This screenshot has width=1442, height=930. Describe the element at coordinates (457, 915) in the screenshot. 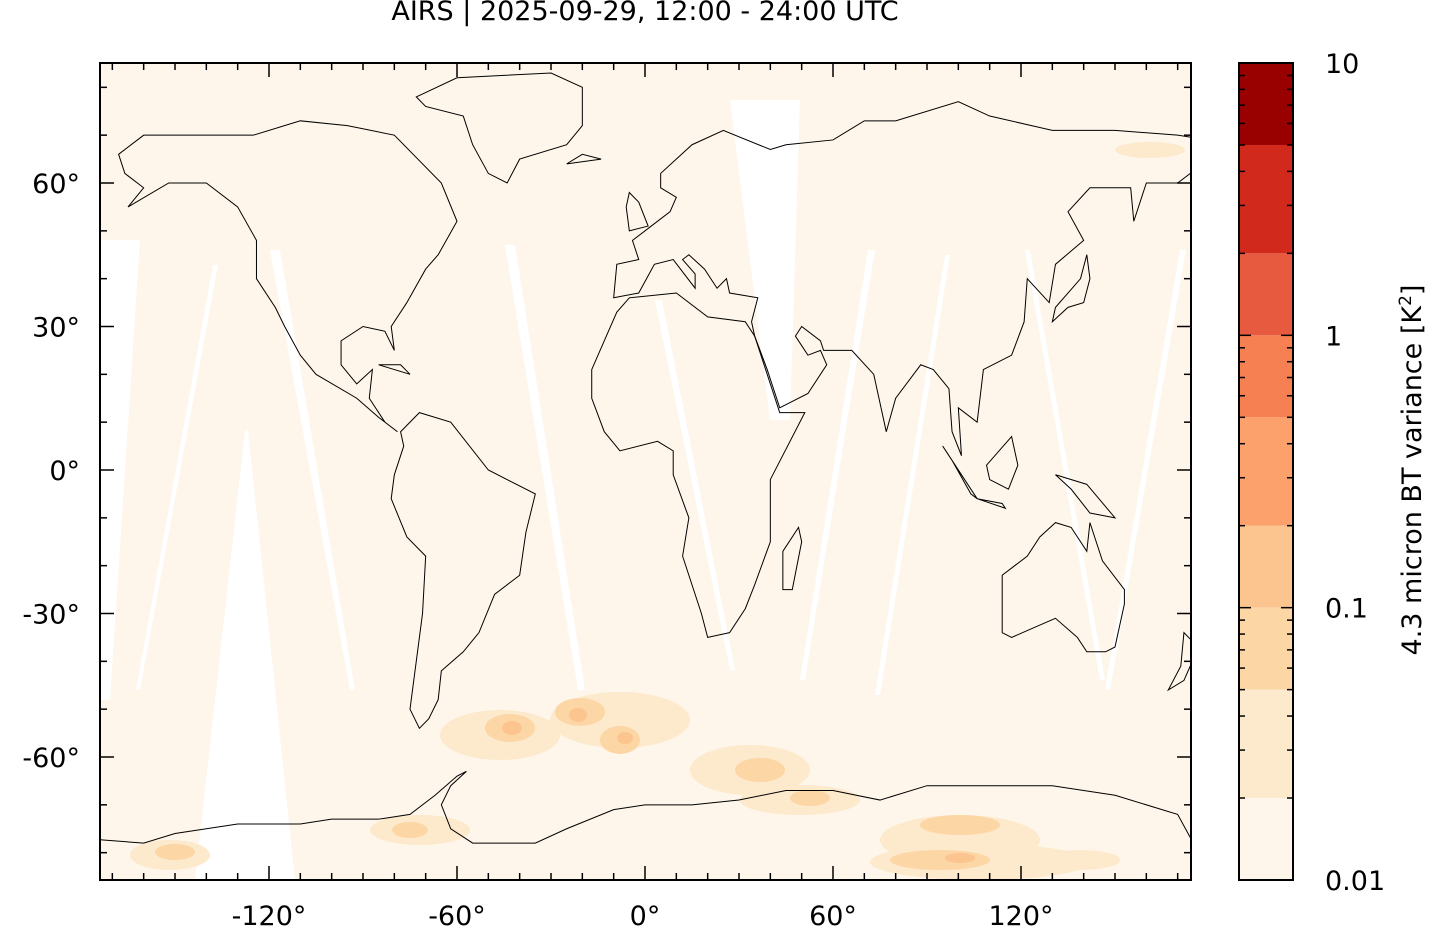

I see `x-tick-label: -60°` at that location.